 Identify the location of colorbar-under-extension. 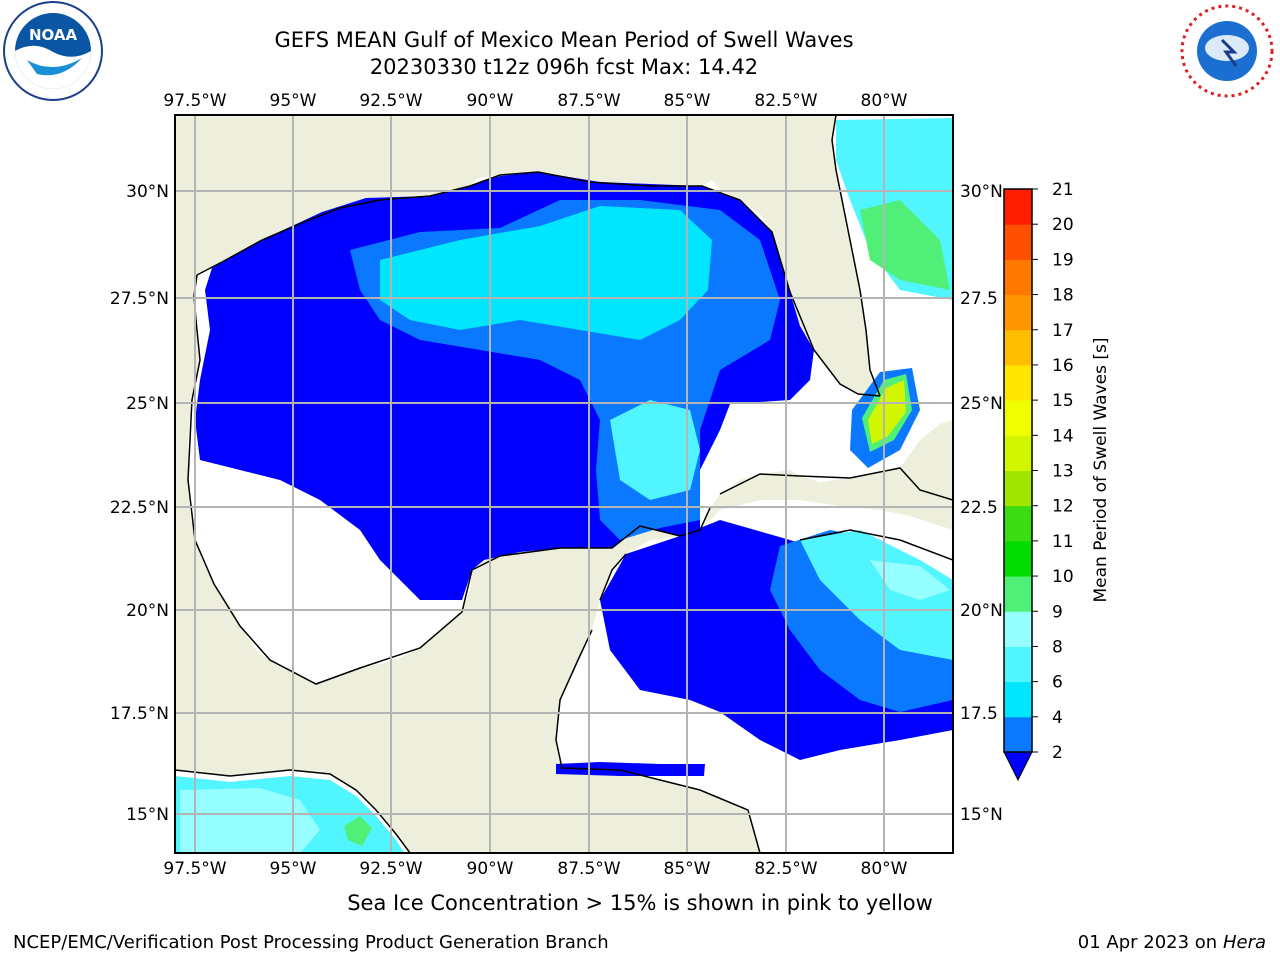
(1018, 766).